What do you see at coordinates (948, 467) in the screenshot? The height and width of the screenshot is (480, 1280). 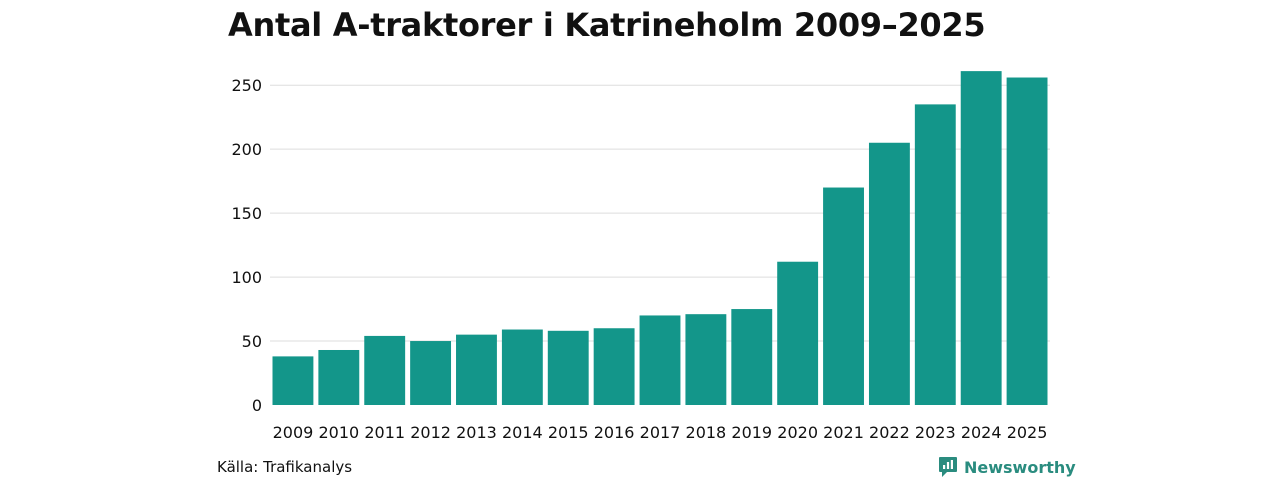 I see `newsworthy-logo-icon` at bounding box center [948, 467].